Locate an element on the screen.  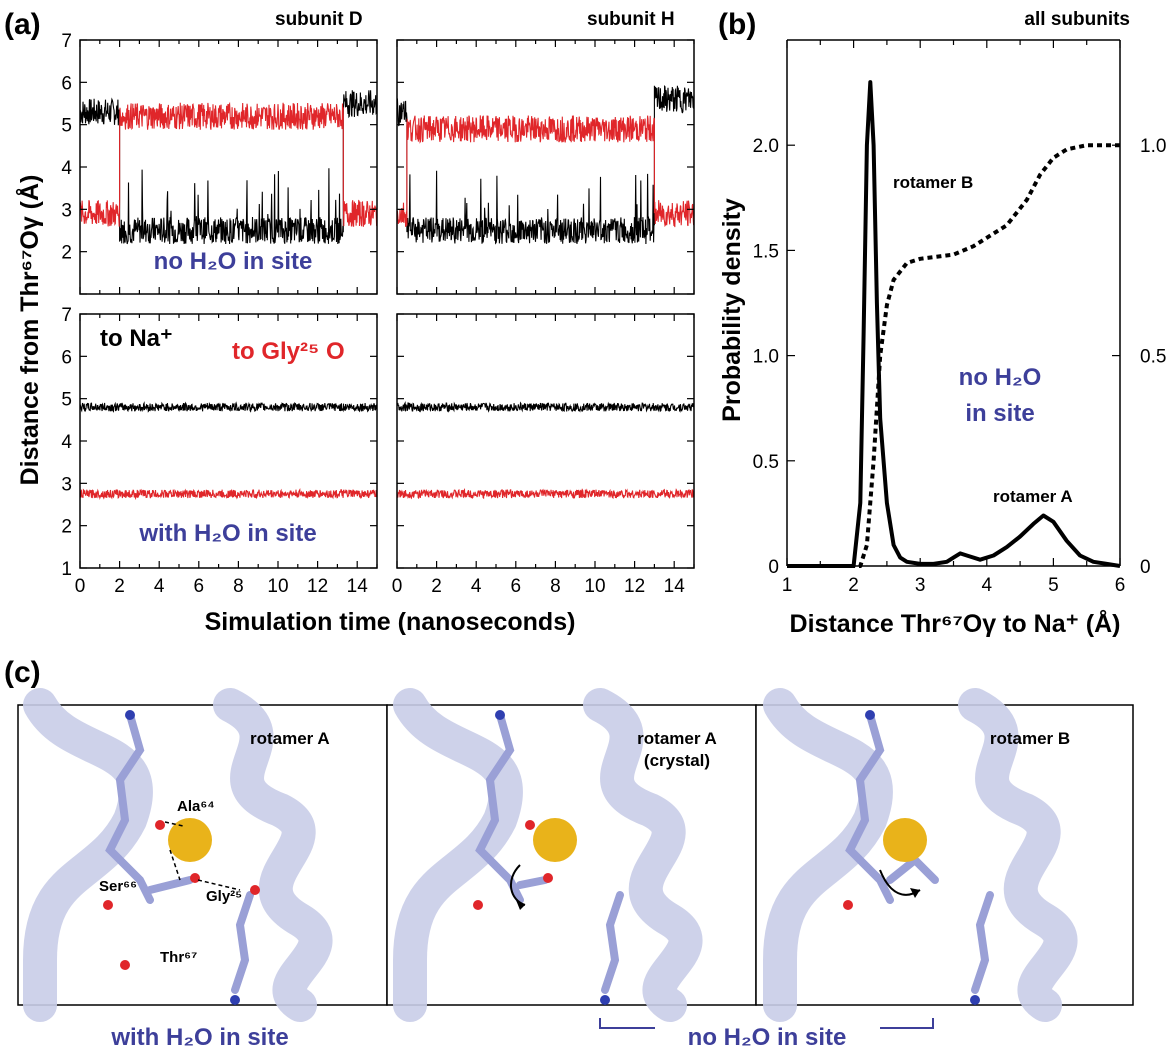
box1-rotamer-label: rotamer A is located at coordinates (290, 738).